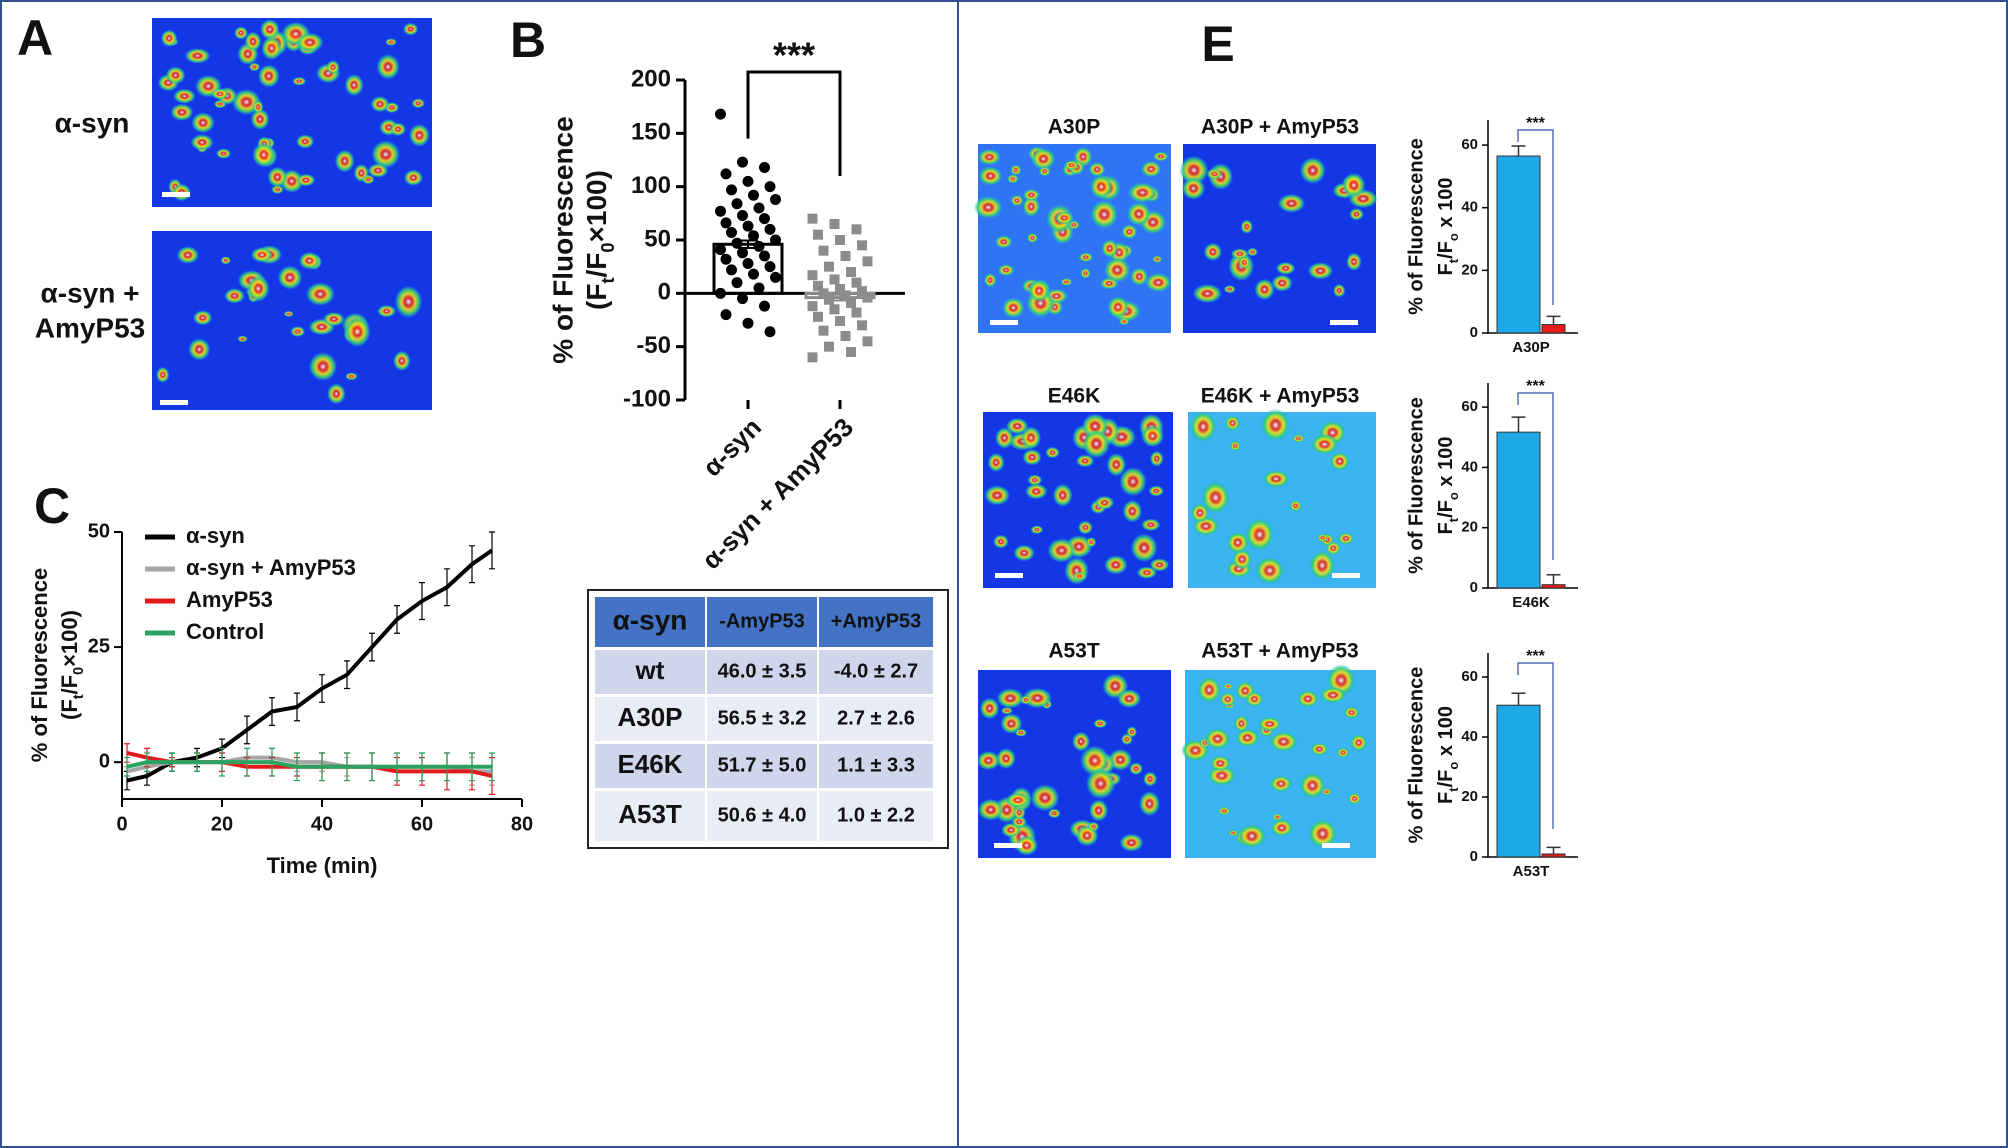 This screenshot has height=1148, width=2008. I want to click on label-part: F, so click(1446, 798).